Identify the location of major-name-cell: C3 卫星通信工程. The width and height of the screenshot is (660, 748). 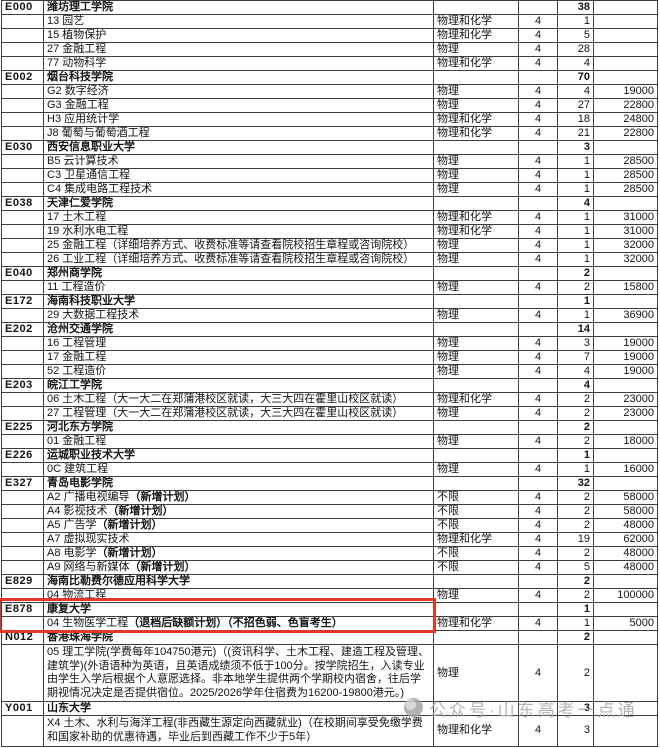
(238, 175).